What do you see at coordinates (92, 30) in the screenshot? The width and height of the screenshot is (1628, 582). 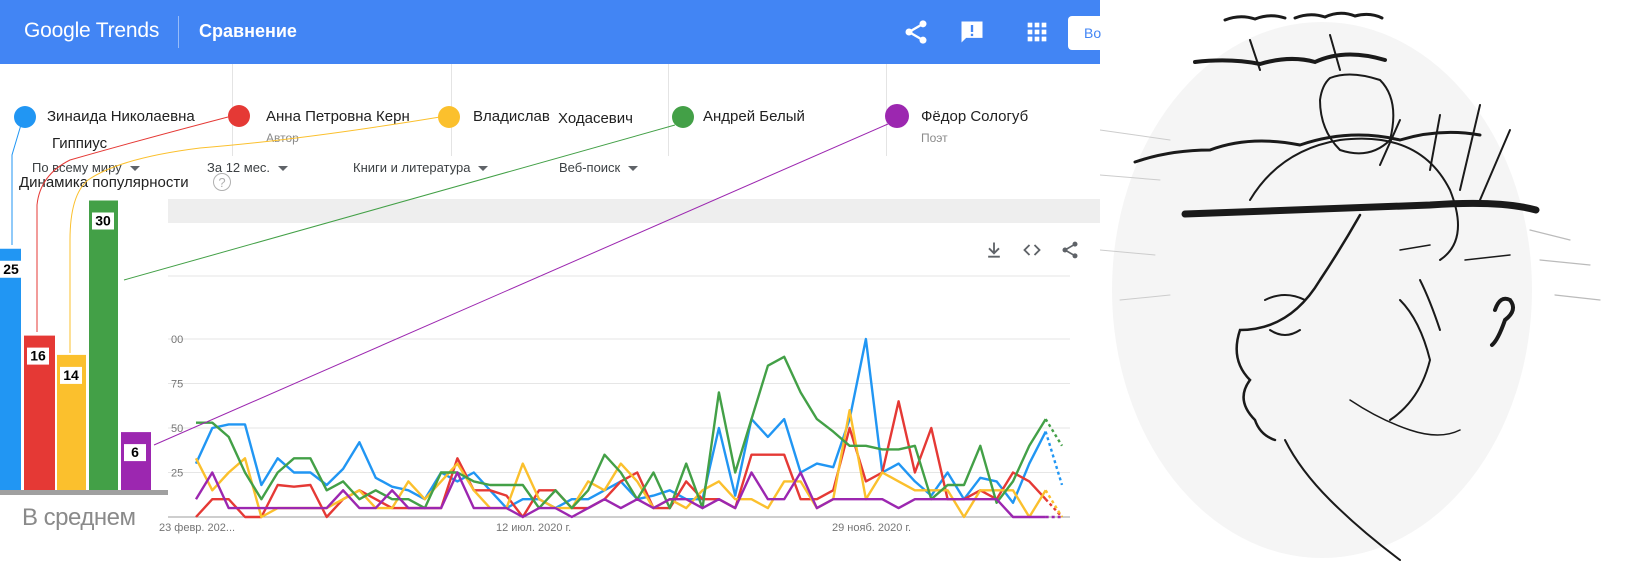 I see `brand-logo: Google Trends` at bounding box center [92, 30].